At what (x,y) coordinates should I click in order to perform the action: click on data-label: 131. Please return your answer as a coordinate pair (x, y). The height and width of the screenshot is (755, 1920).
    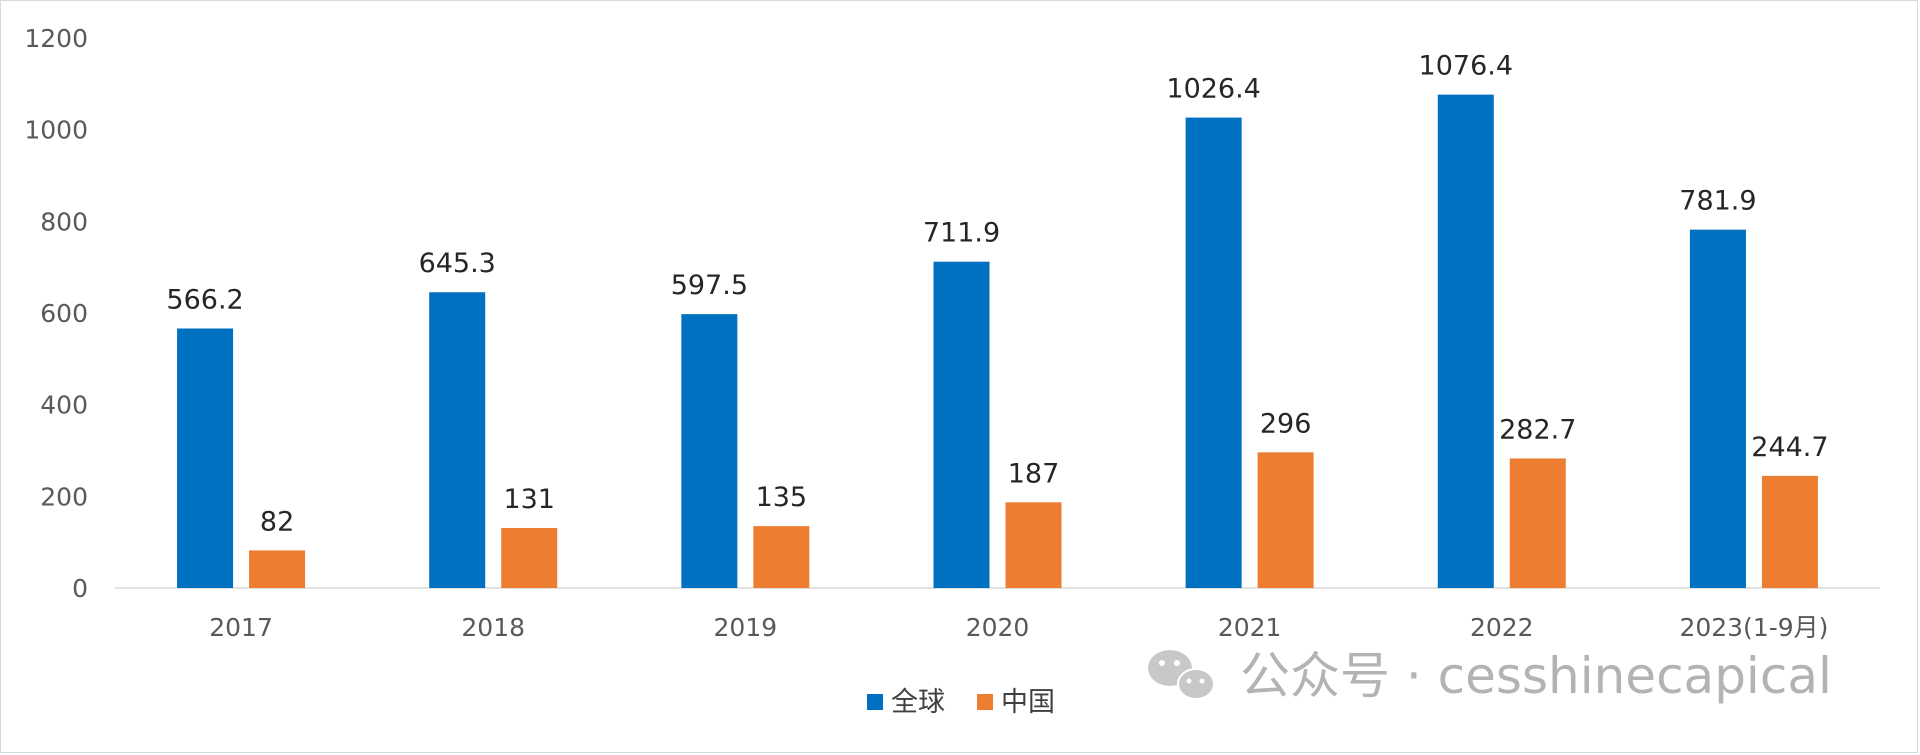
    Looking at the image, I should click on (529, 499).